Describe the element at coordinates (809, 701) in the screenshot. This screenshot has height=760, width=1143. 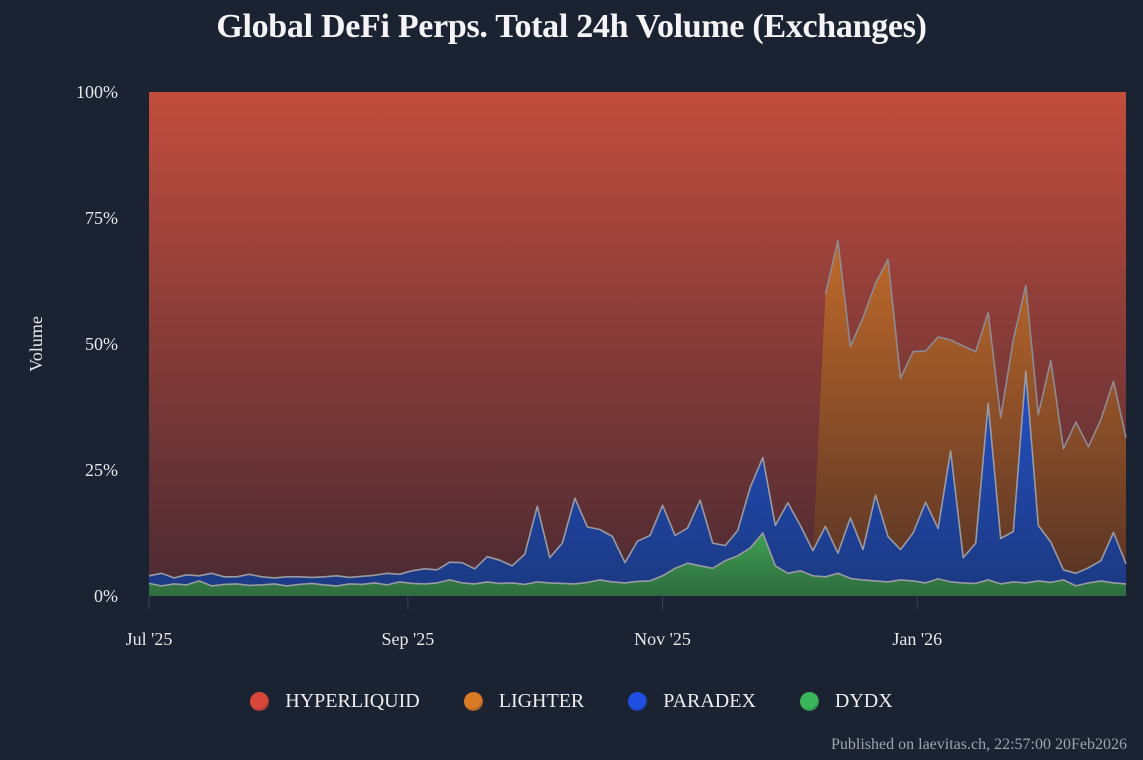
I see `legend-marker-dydx` at that location.